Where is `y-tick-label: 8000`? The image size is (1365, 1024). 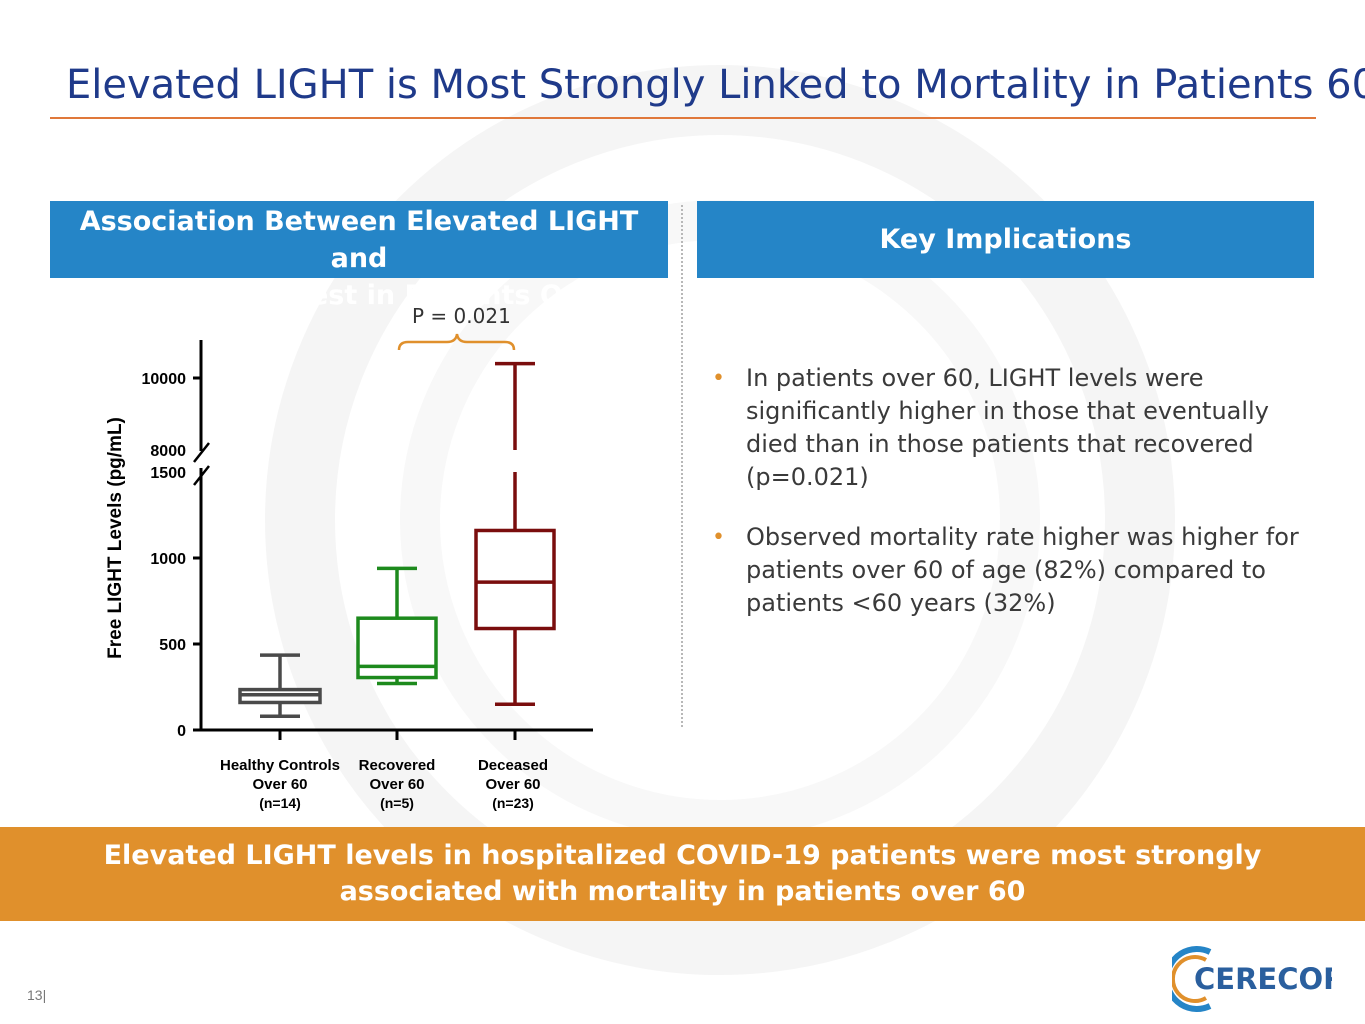
y-tick-label: 8000 is located at coordinates (168, 451).